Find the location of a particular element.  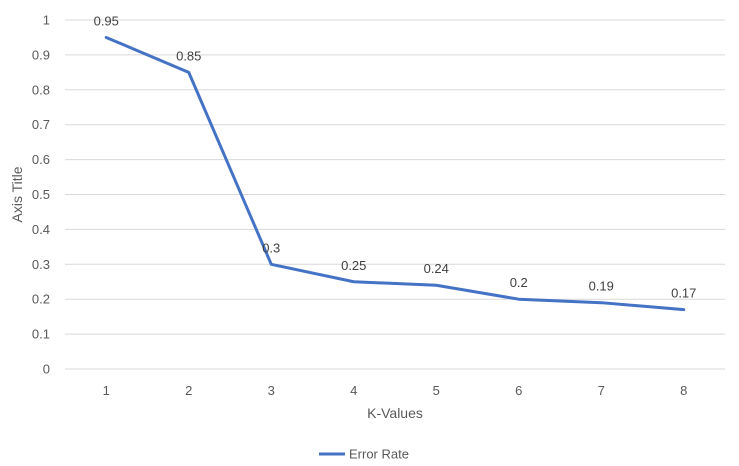

data-label: 0.25 is located at coordinates (353, 265).